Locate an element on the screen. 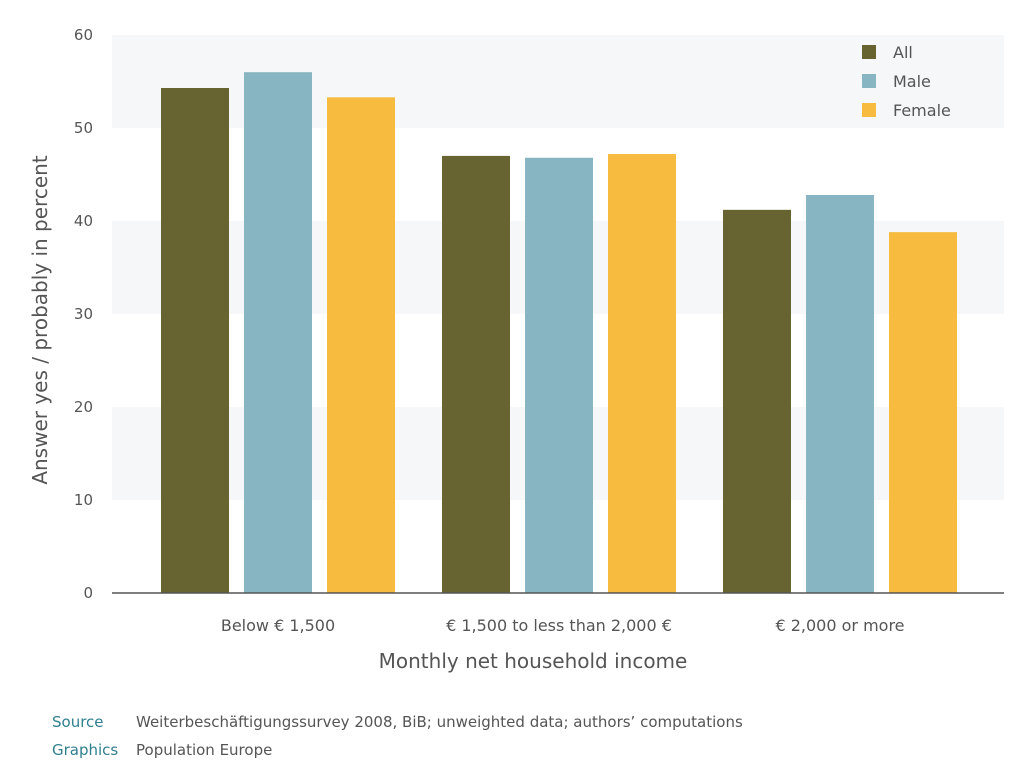  legend-swatch-female is located at coordinates (869, 110).